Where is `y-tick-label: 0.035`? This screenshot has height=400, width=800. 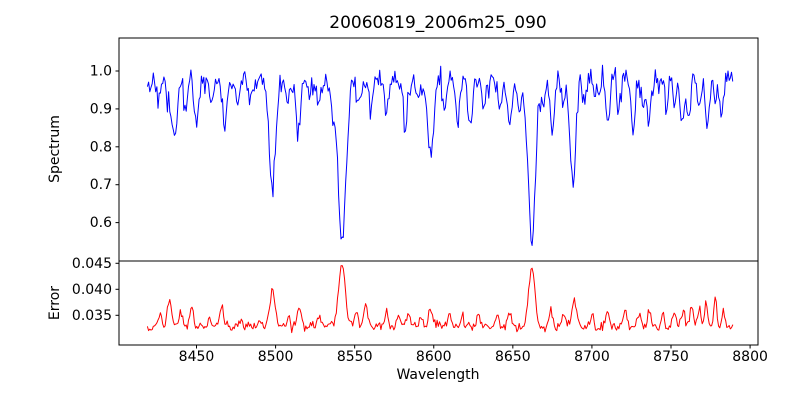 y-tick-label: 0.035 is located at coordinates (92, 316).